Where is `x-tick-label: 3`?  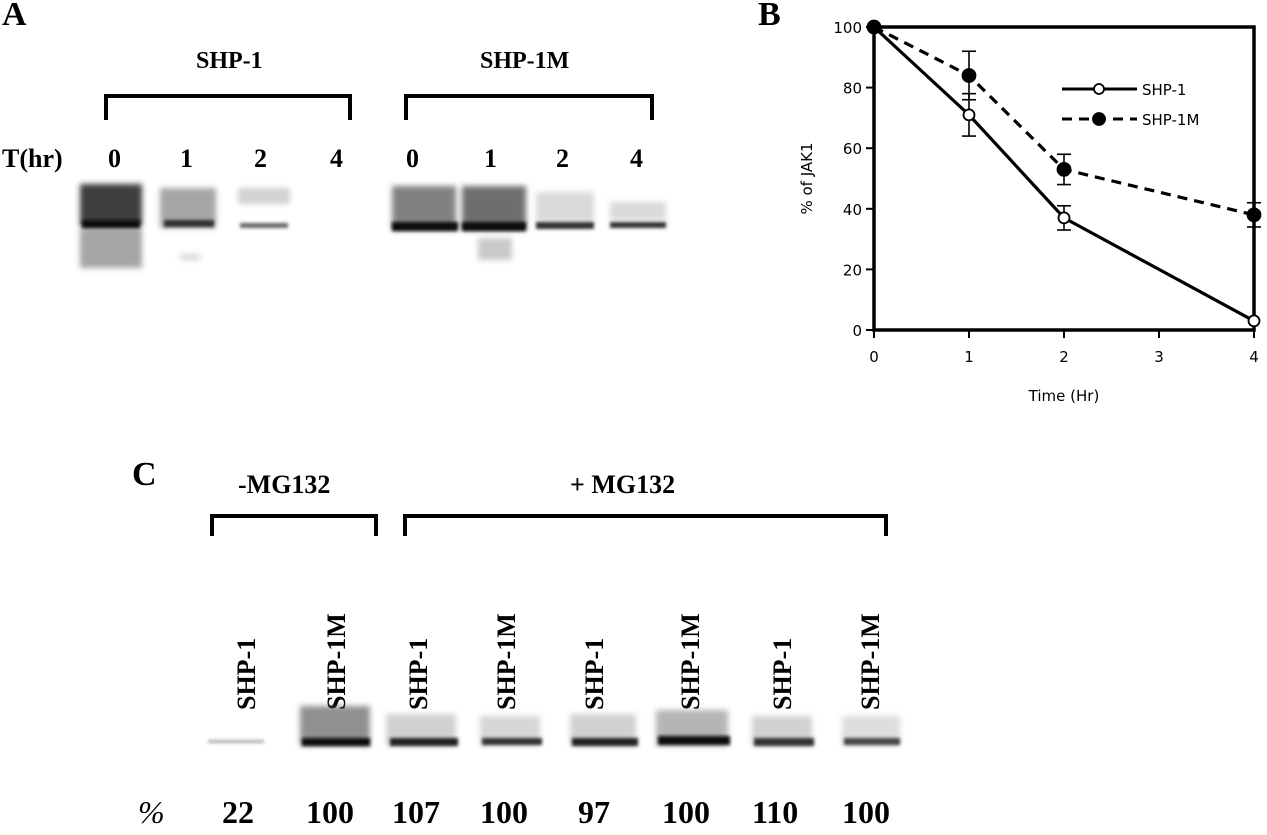 x-tick-label: 3 is located at coordinates (1159, 357).